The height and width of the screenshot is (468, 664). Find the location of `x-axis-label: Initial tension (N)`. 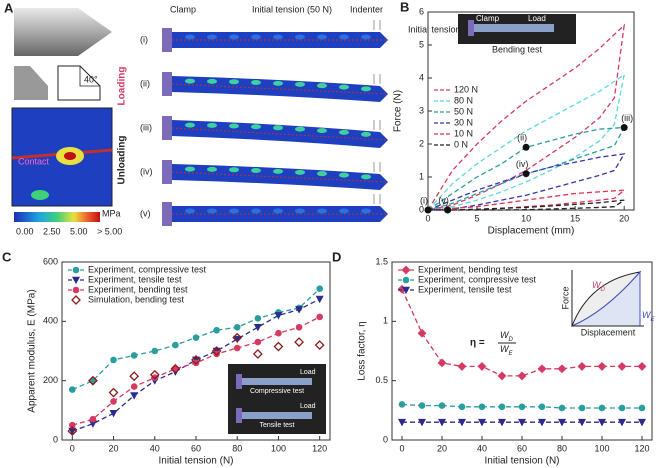

x-axis-label: Initial tension (N) is located at coordinates (195, 461).